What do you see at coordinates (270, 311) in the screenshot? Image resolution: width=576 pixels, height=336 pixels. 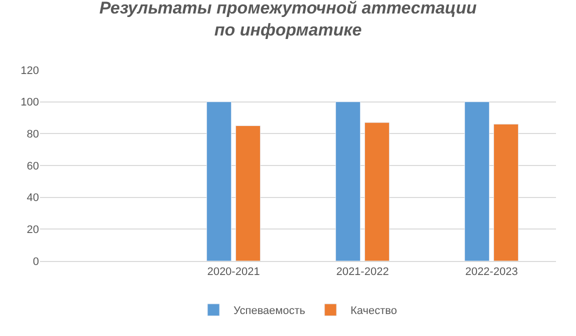 I see `legend-label: Успеваемость` at bounding box center [270, 311].